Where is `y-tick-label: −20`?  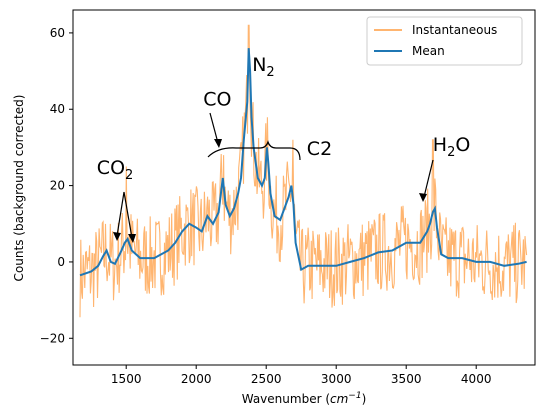 y-tick-label: −20 is located at coordinates (52, 338).